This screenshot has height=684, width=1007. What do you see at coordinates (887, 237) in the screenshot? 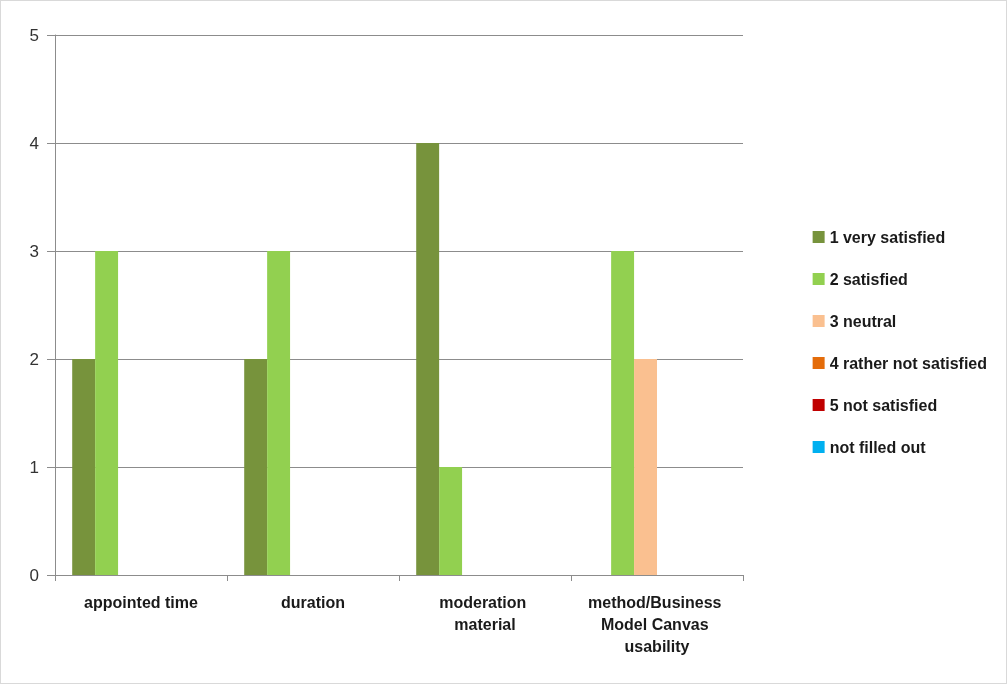
I see `legend-label: 1 very satisfied` at bounding box center [887, 237].